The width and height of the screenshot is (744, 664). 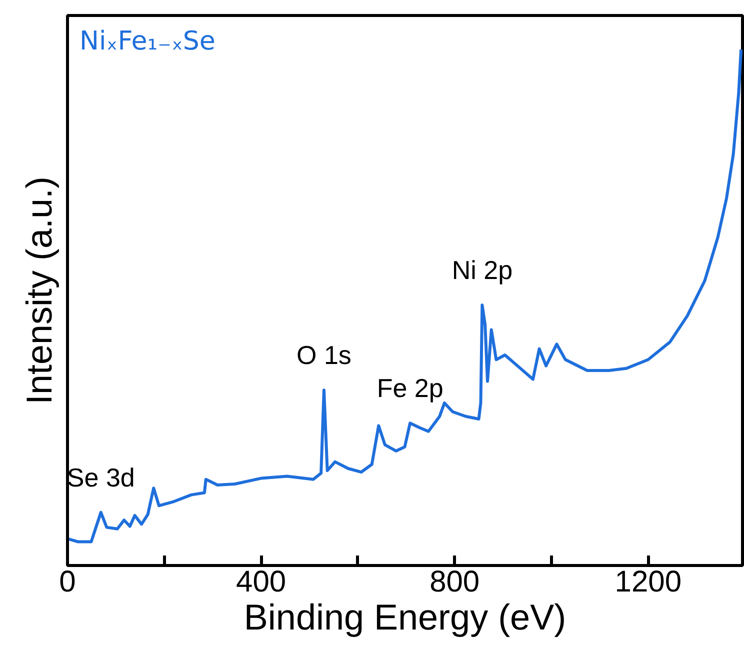 What do you see at coordinates (67, 582) in the screenshot?
I see `x-tick-label: 0` at bounding box center [67, 582].